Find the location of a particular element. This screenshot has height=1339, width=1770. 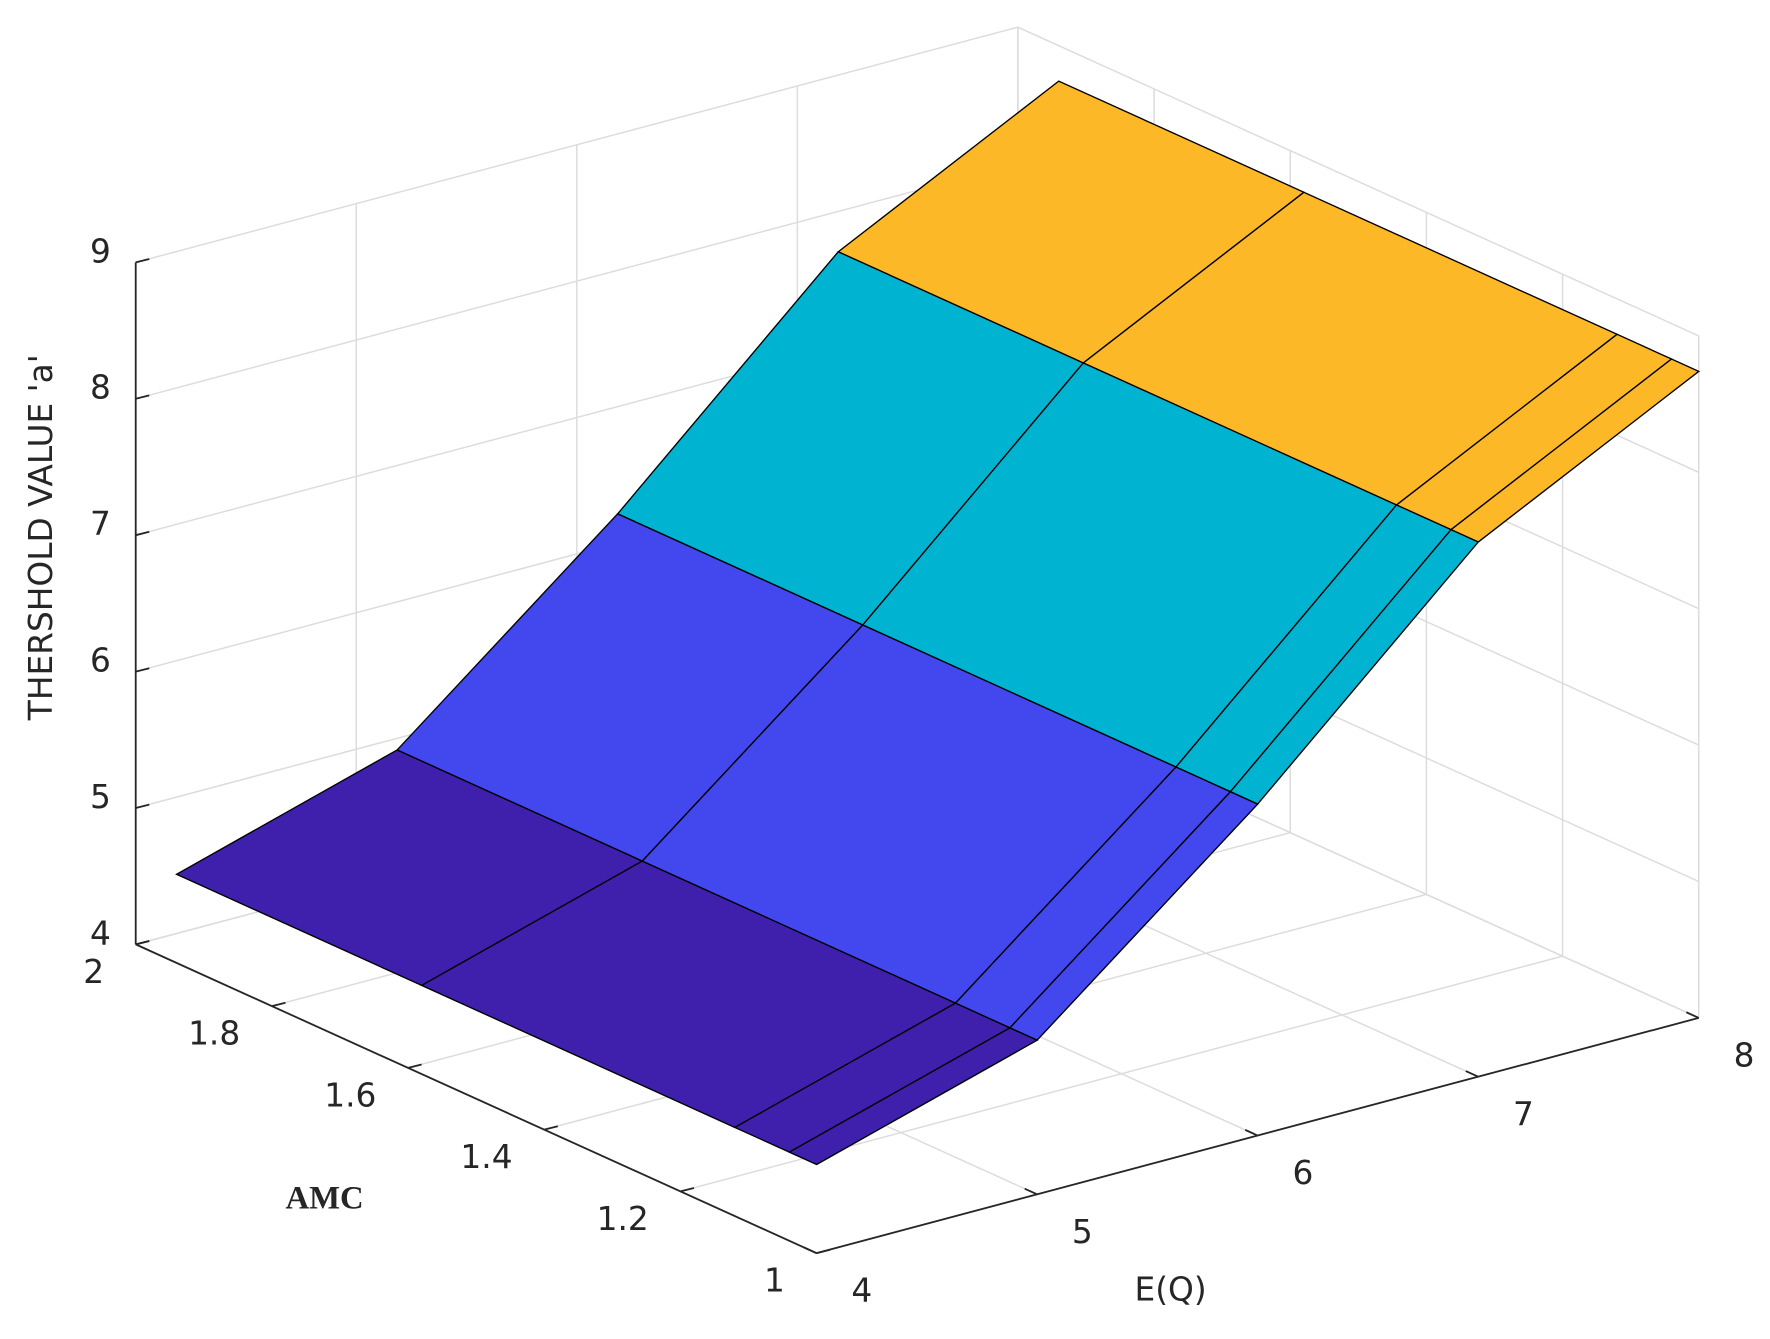

x-tick-label: 7 is located at coordinates (1523, 1114).